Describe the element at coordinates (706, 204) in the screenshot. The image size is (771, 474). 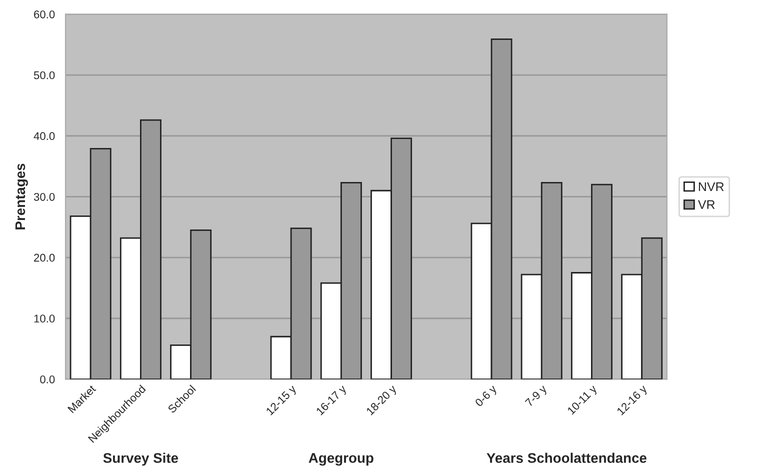
I see `legend-label: VR` at that location.